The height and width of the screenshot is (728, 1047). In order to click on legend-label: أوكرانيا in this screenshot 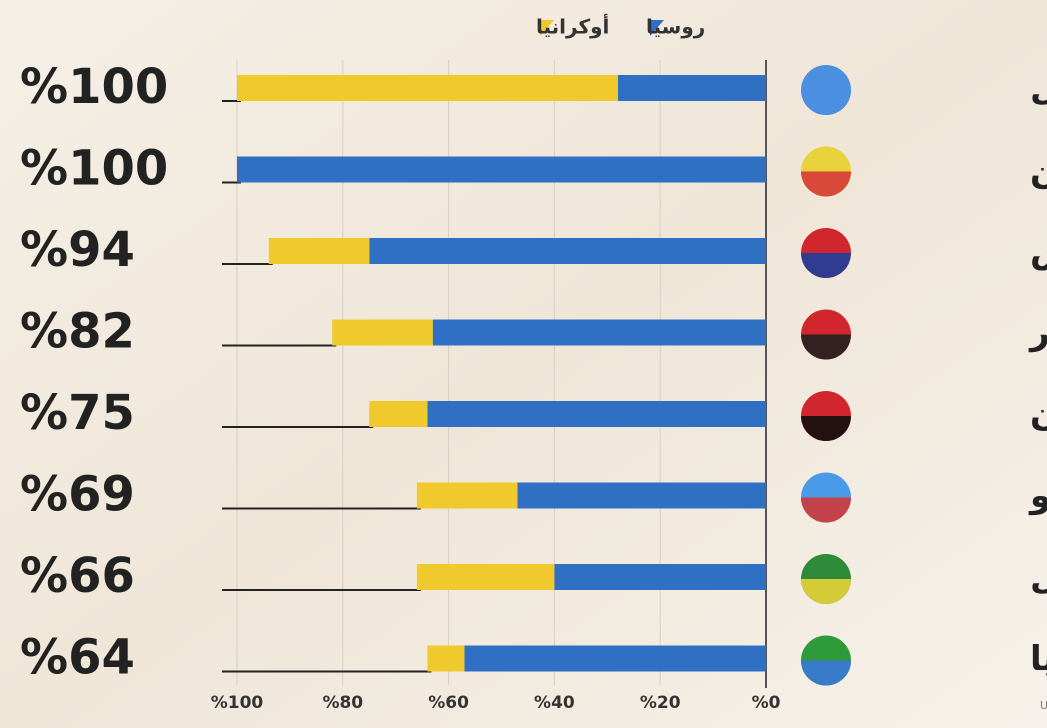, I will do `click(572, 26)`.